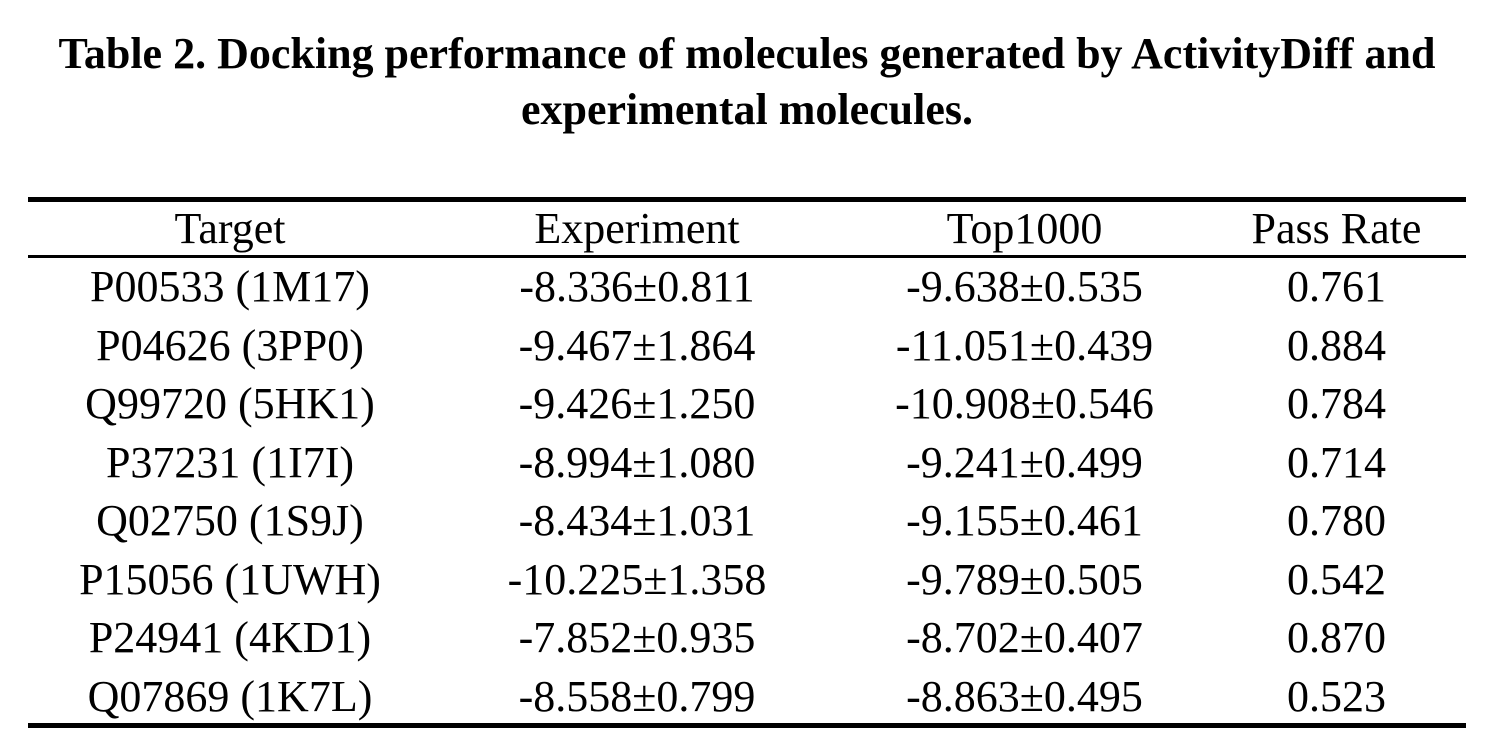 The image size is (1494, 752). What do you see at coordinates (1336, 228) in the screenshot?
I see `header-pass-rate: Pass Rate` at bounding box center [1336, 228].